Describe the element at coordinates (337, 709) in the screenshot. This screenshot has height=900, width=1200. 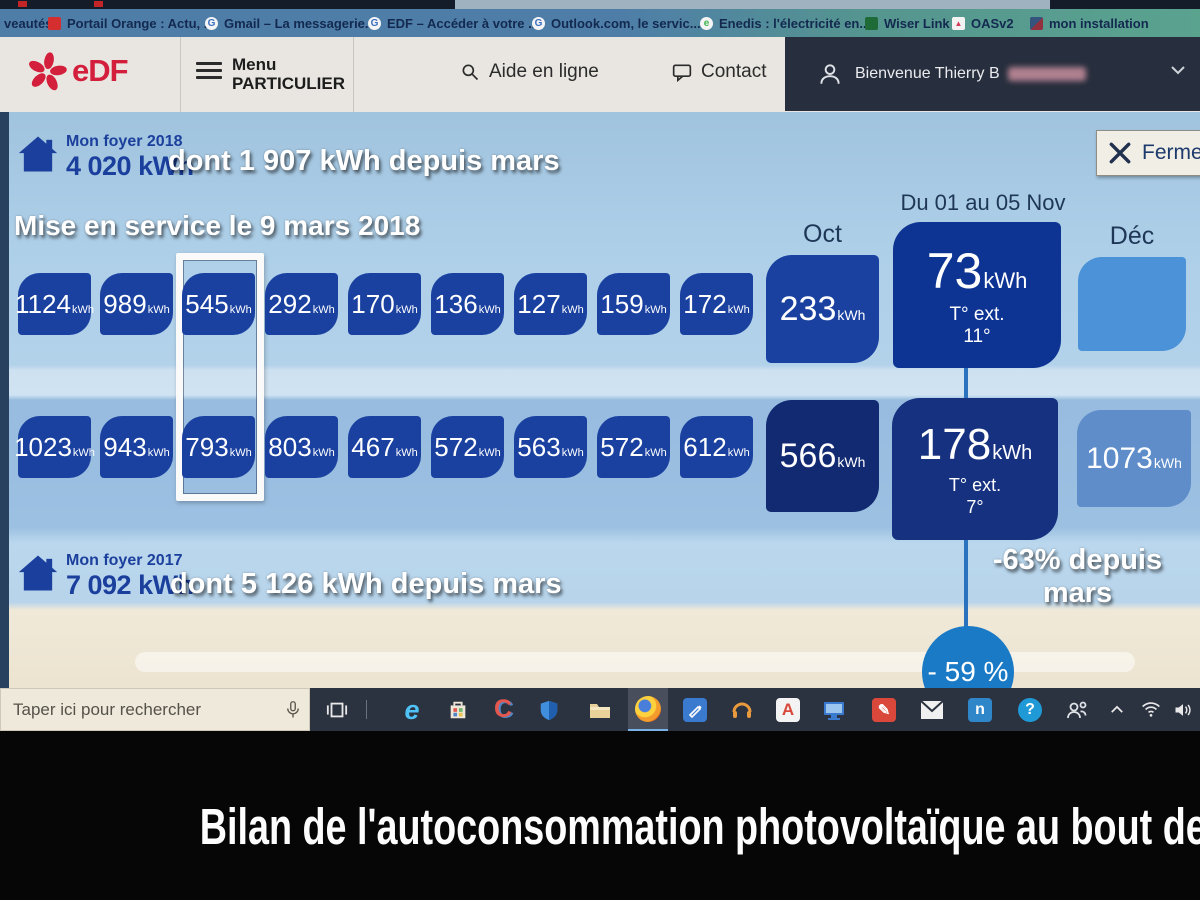
I see `task-view-button` at that location.